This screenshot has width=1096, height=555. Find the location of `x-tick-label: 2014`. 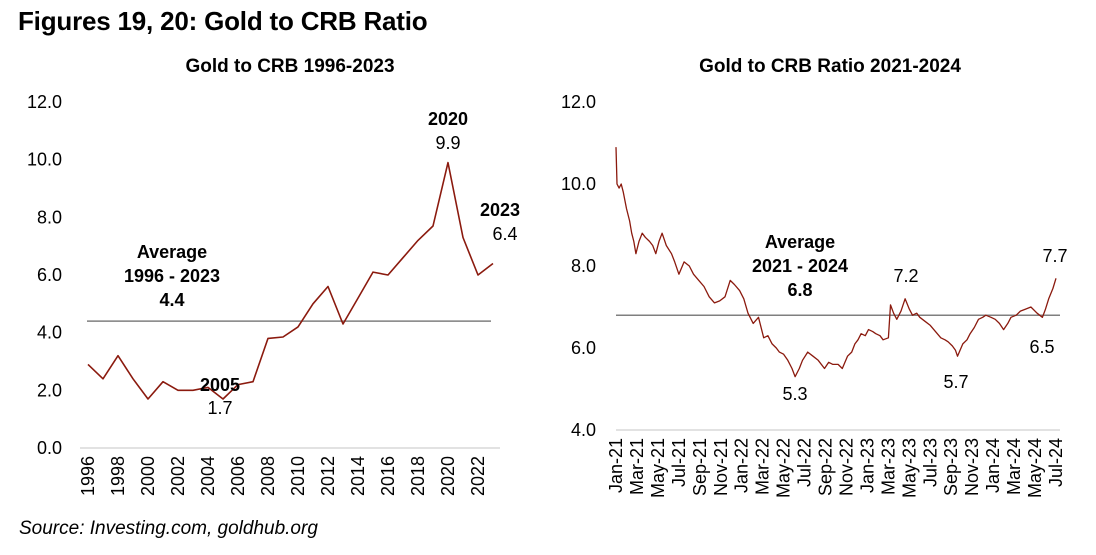

x-tick-label: 2014 is located at coordinates (358, 476).